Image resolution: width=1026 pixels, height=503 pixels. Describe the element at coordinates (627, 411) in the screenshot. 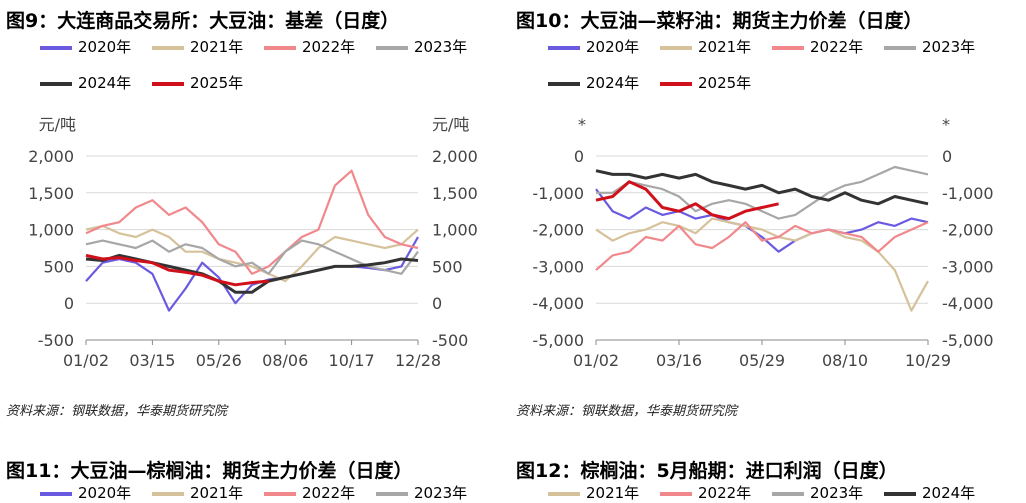

I see `chart-source: 资料来源：钢联数据，华泰期货研究院` at that location.